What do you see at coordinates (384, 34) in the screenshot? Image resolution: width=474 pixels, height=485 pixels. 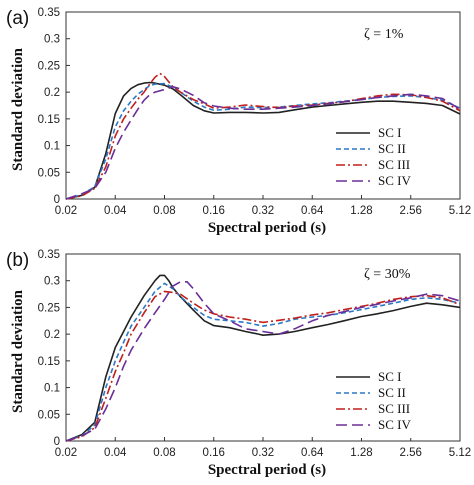 I see `damping-annotation: ζ = 1%` at bounding box center [384, 34].